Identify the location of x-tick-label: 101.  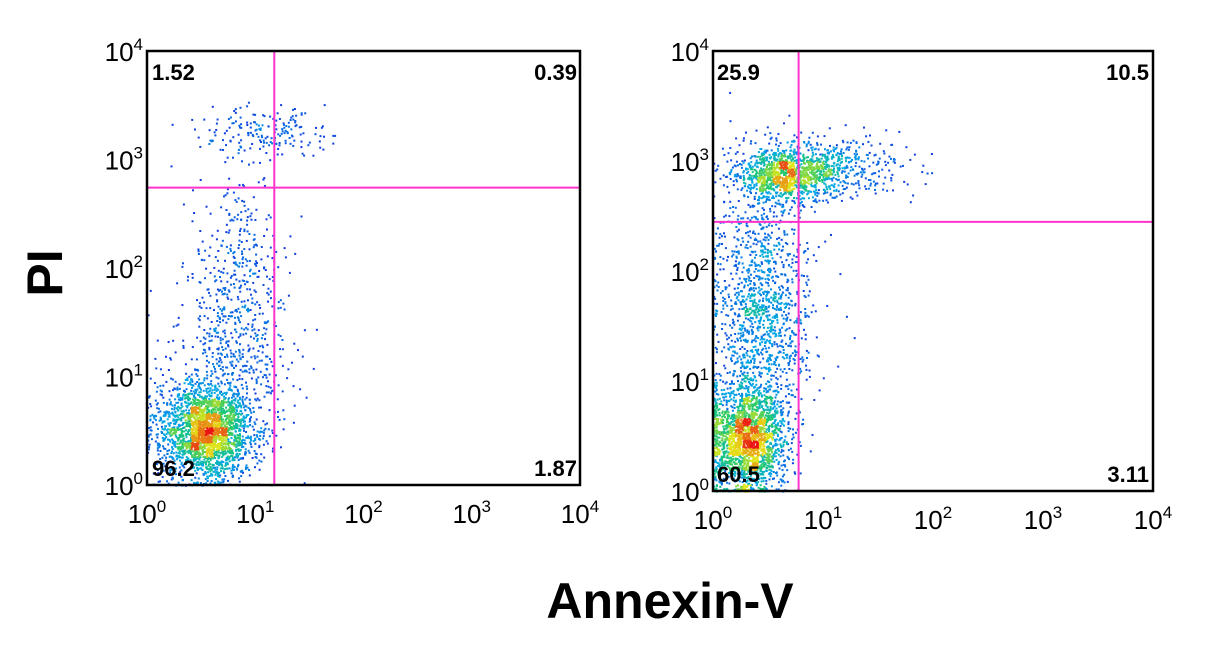
(255, 513).